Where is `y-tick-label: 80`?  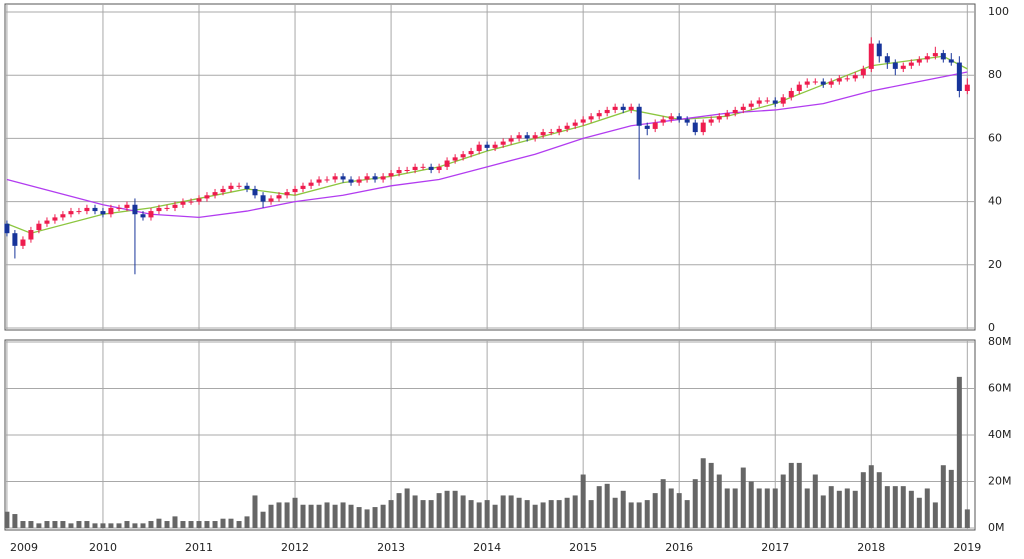
y-tick-label: 80 is located at coordinates (995, 74).